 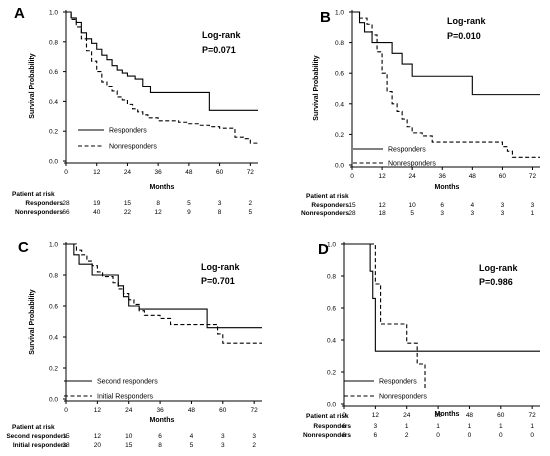 What do you see at coordinates (192, 436) in the screenshot?
I see `risk-count: 4` at bounding box center [192, 436].